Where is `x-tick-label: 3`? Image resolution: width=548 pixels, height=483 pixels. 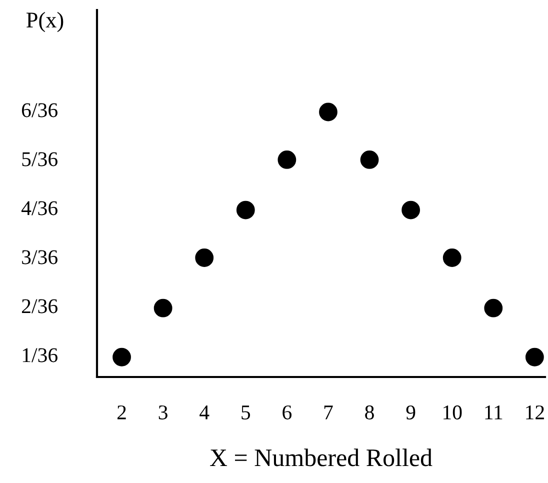
x-tick-label: 3 is located at coordinates (163, 412).